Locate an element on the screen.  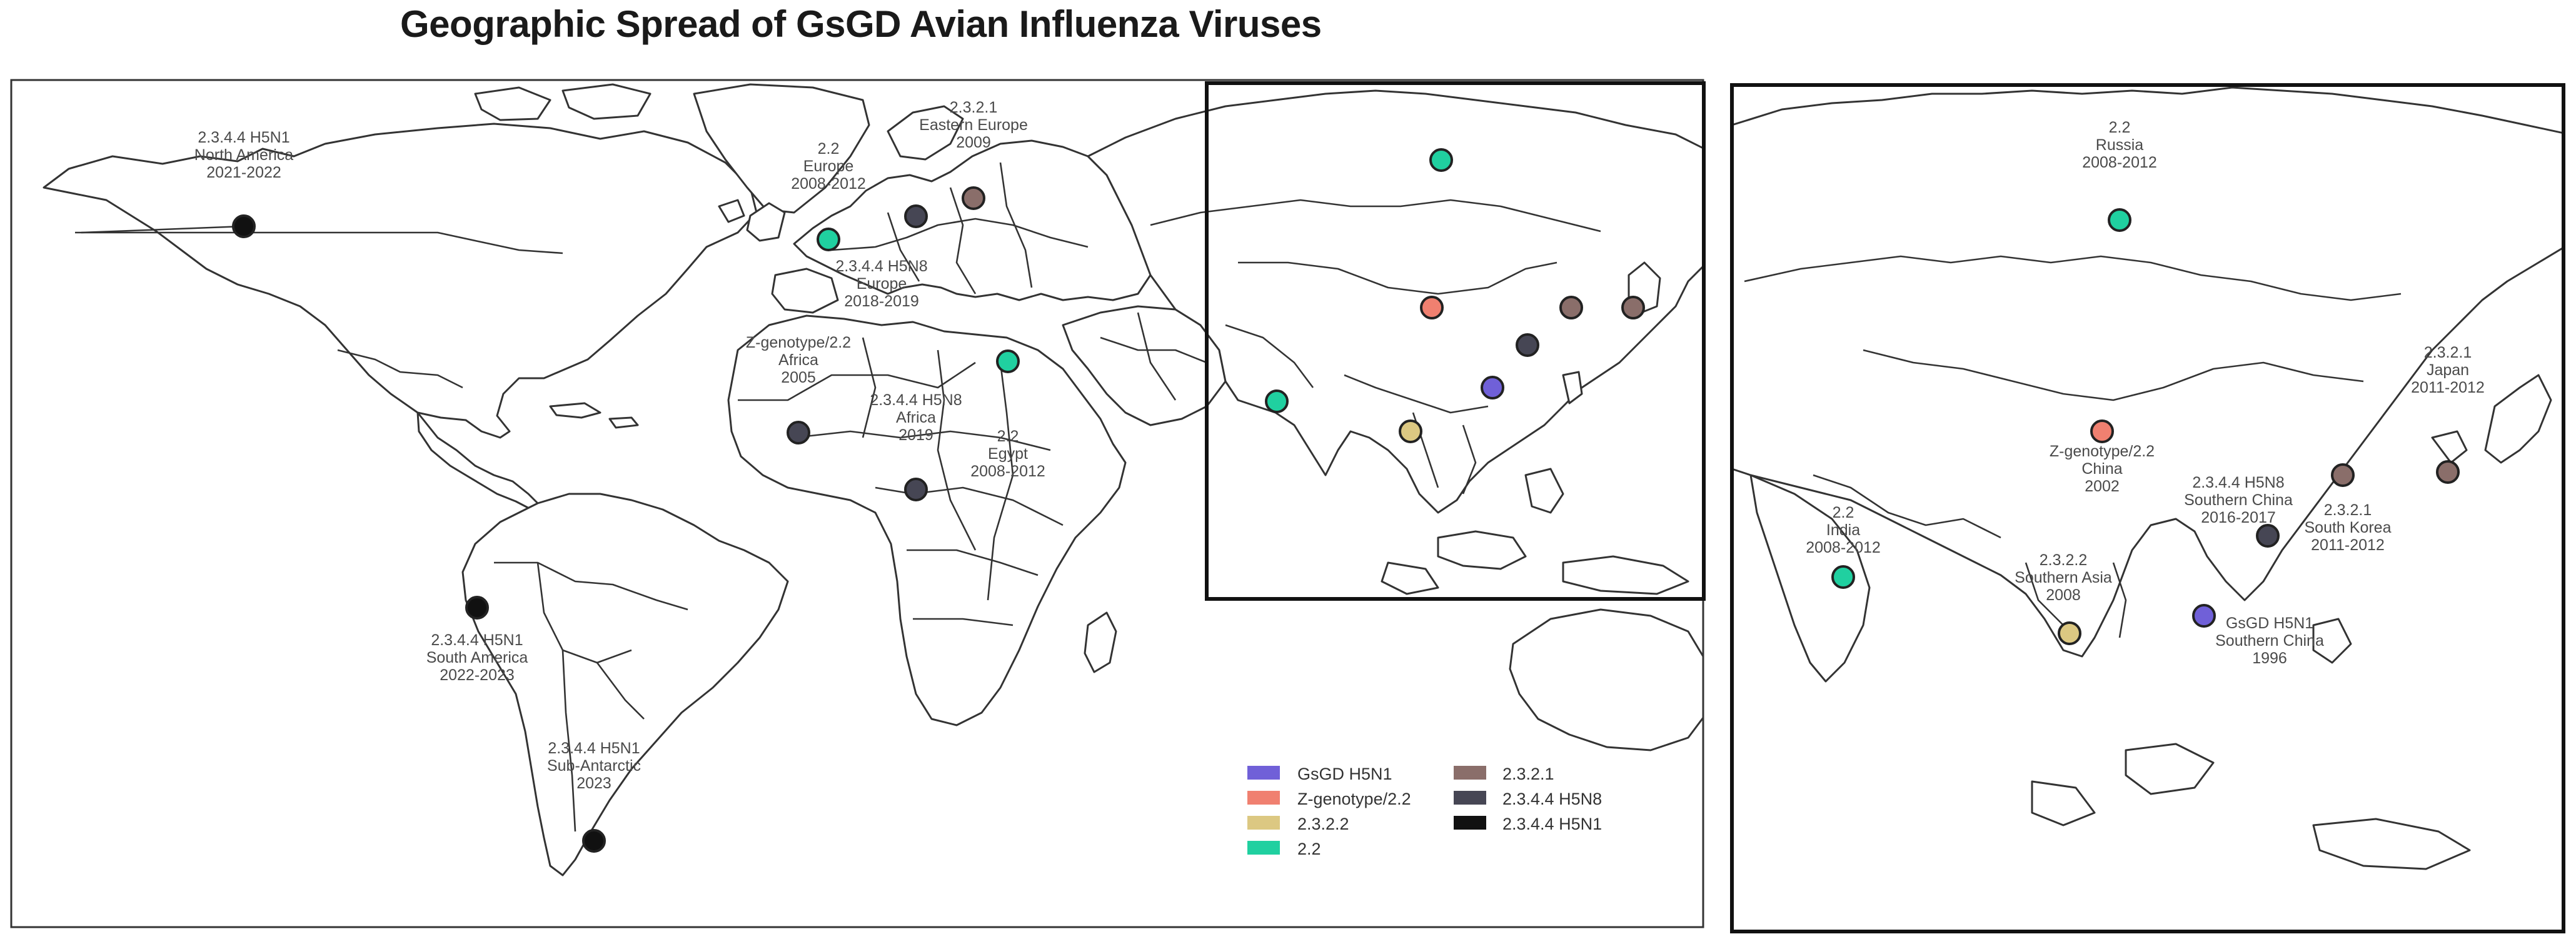
label-eu22-years: 2008-2012 is located at coordinates (828, 184).